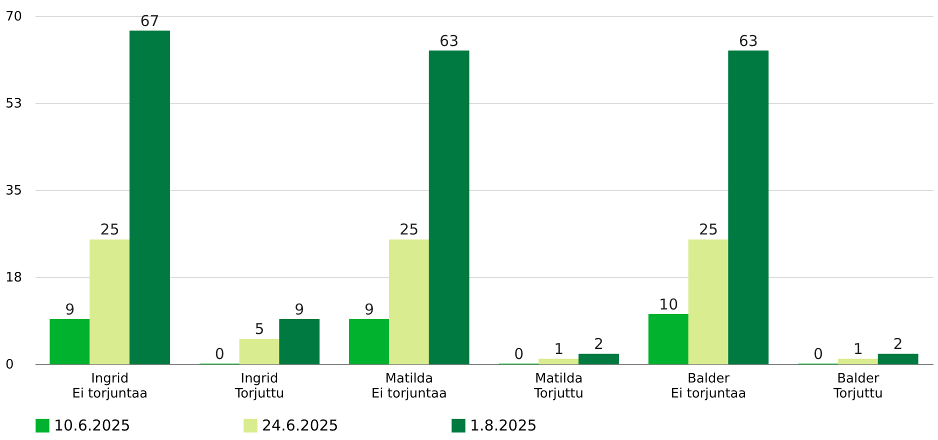 This screenshot has height=440, width=938. I want to click on legend-label: 10.6.2025, so click(92, 425).